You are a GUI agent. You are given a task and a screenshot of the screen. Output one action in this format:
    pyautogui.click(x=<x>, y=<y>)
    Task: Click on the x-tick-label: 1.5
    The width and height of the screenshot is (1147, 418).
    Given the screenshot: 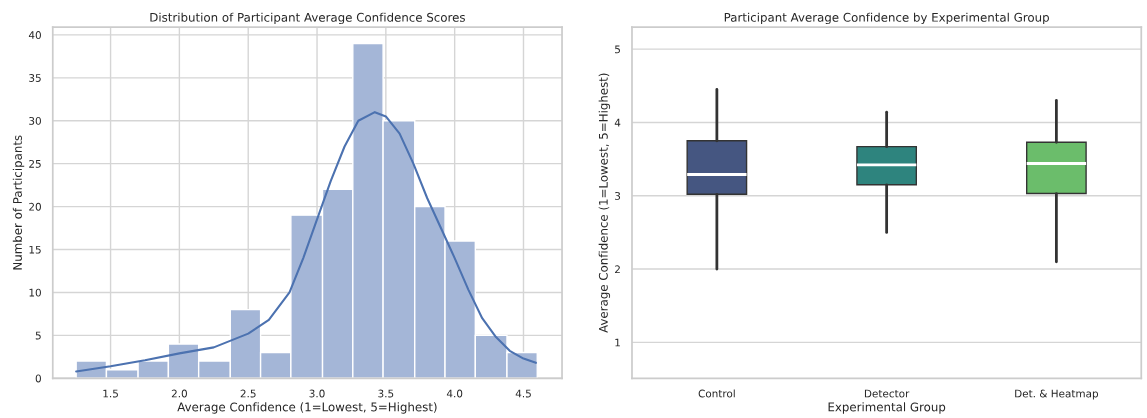 What is the action you would take?
    pyautogui.click(x=110, y=393)
    